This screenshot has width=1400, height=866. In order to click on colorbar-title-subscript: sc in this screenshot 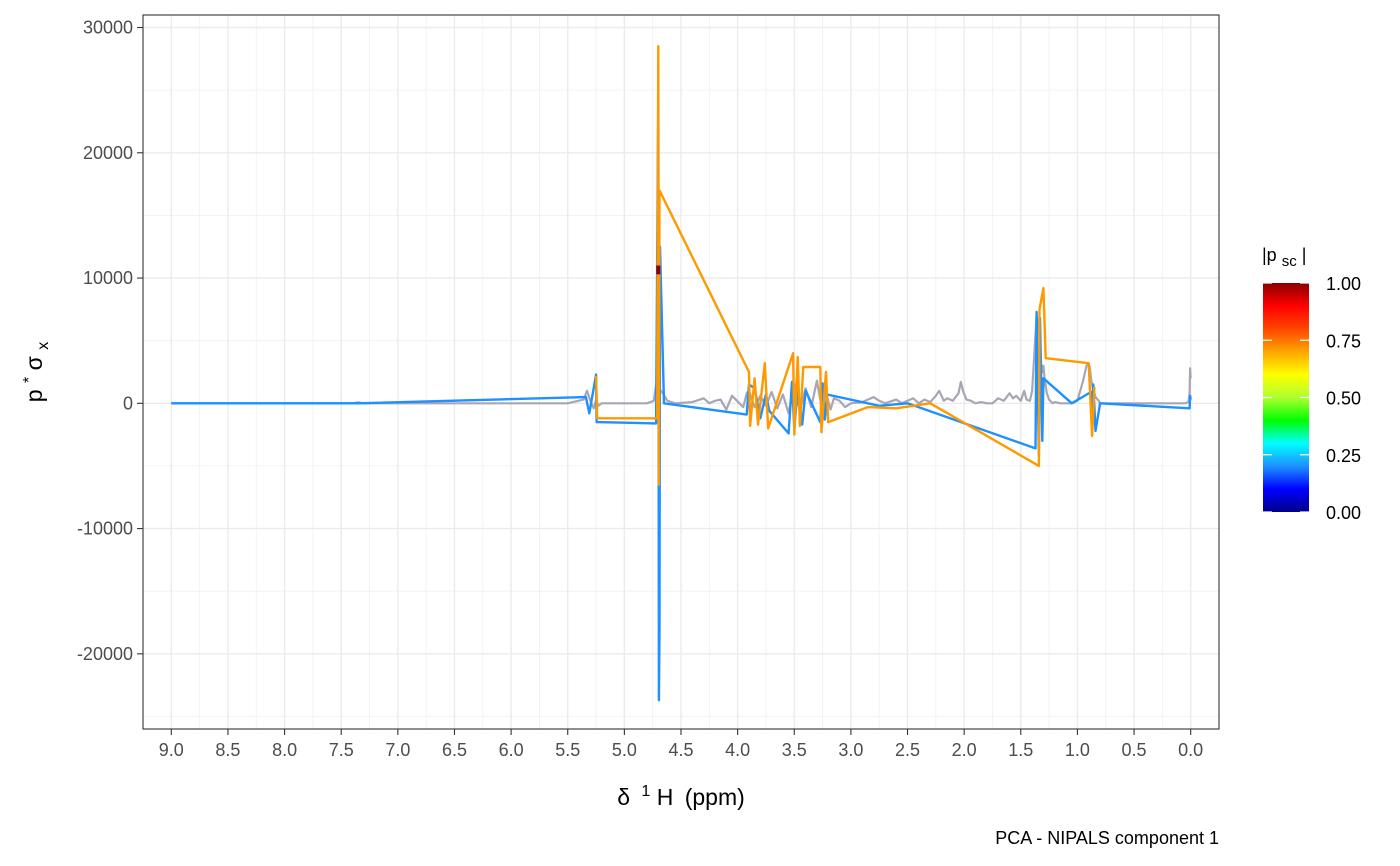, I will do `click(1290, 261)`.